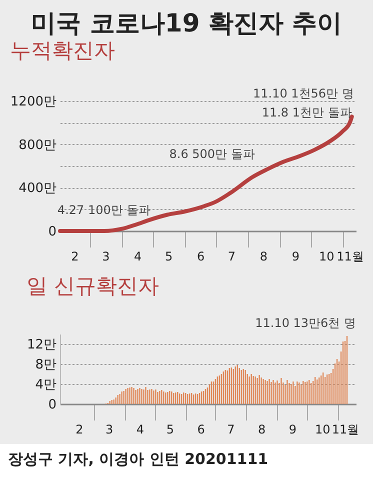 The height and width of the screenshot is (500, 376). Describe the element at coordinates (33, 102) in the screenshot. I see `y-tick-label: 1200만` at that location.